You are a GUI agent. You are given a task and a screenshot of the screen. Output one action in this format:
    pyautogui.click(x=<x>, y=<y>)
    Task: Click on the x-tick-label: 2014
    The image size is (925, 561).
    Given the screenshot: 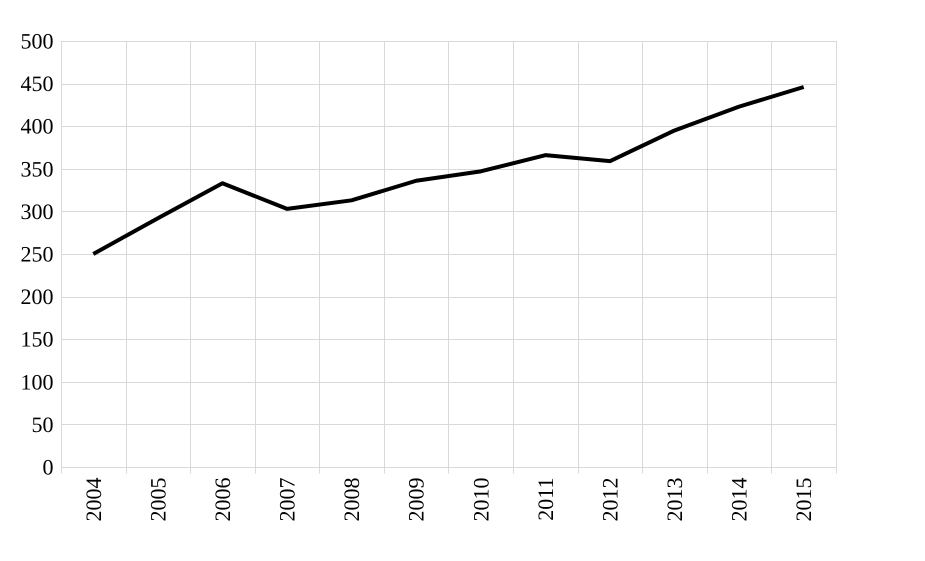 What is the action you would take?
    pyautogui.click(x=739, y=500)
    